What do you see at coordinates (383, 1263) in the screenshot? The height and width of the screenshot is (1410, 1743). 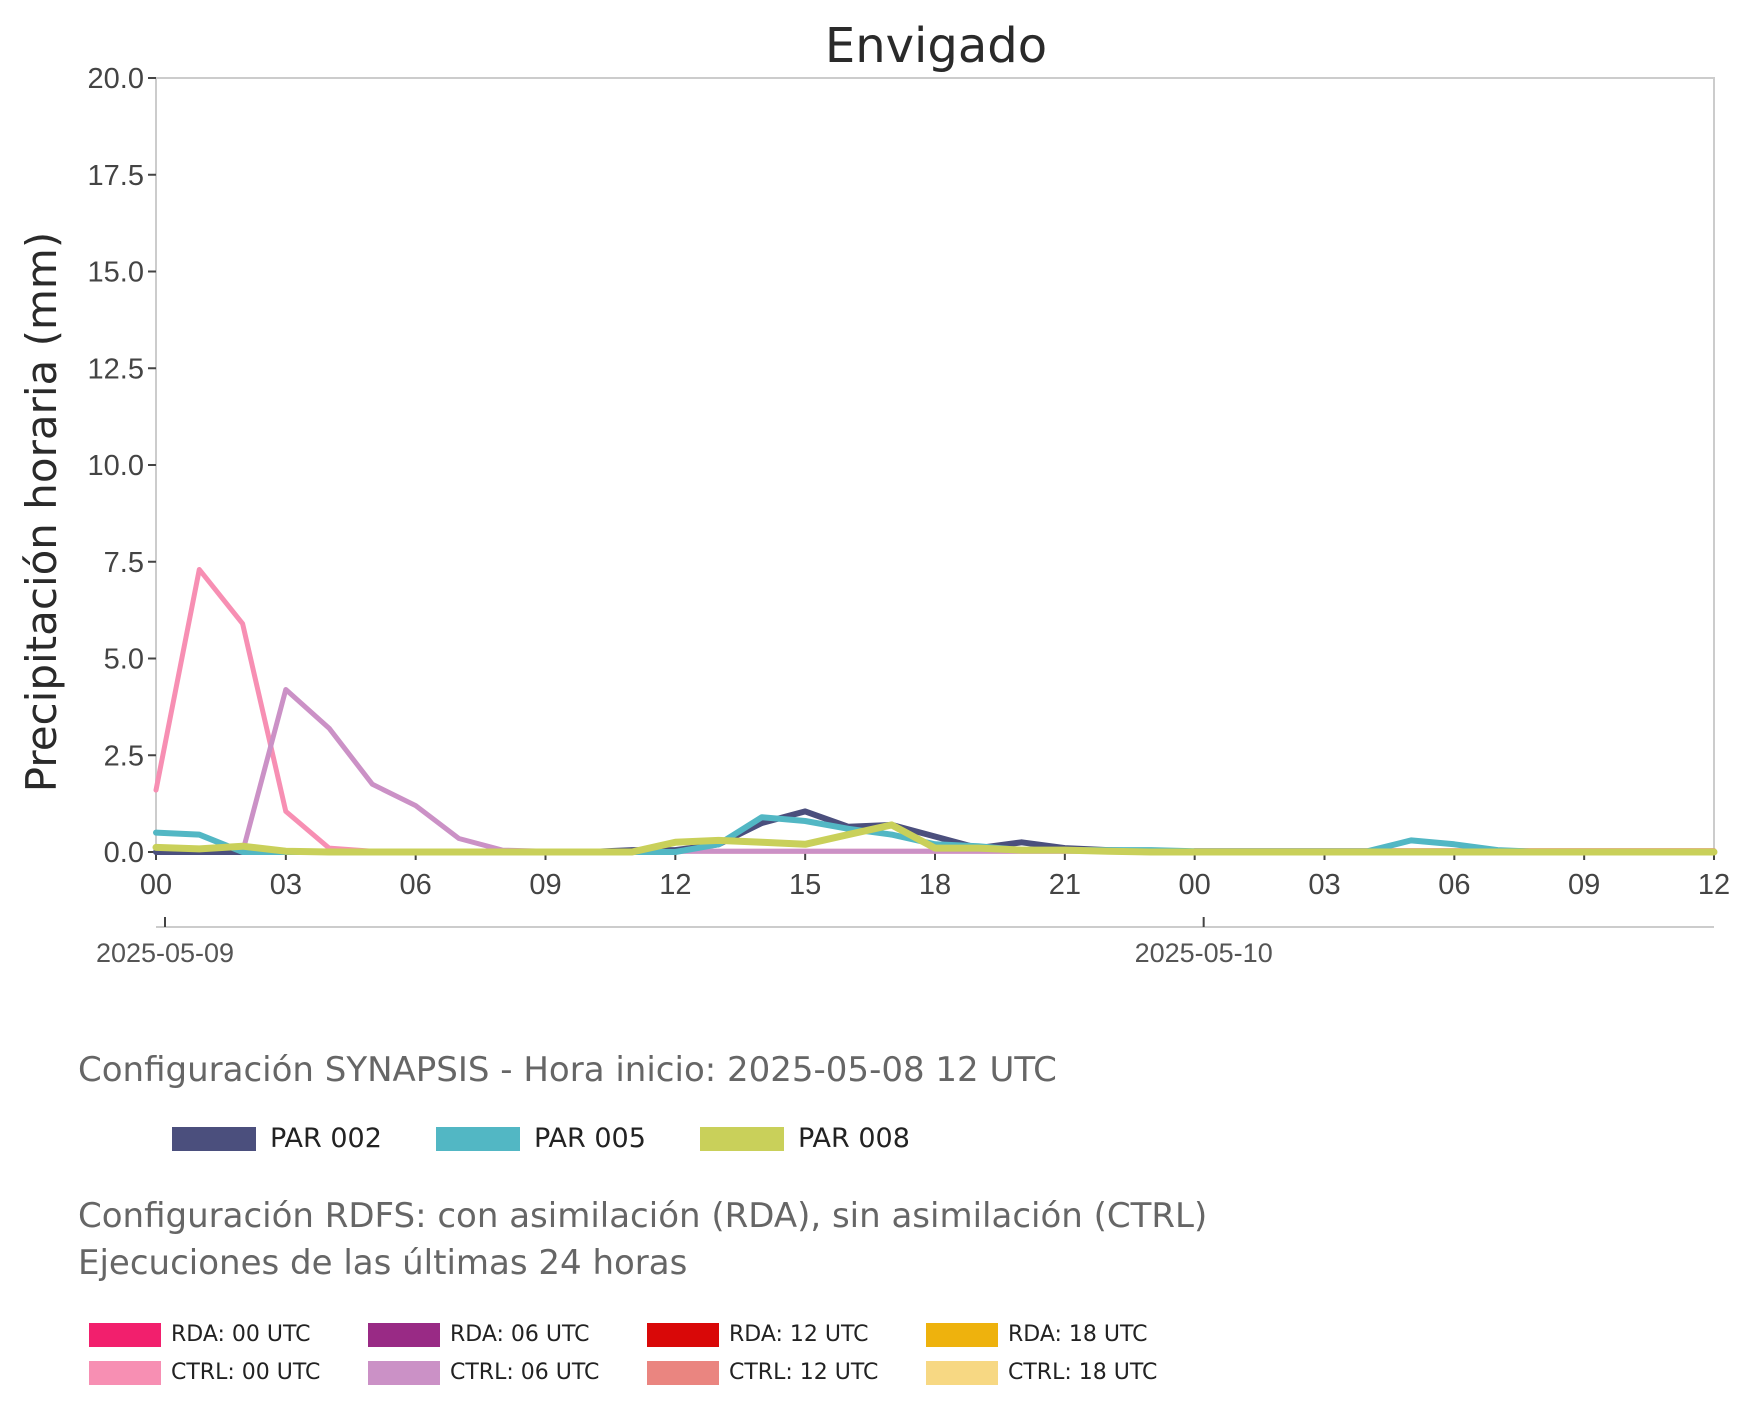 I see `rdfs-caption-line2: Ejecuciones de las últimas 24 horas` at bounding box center [383, 1263].